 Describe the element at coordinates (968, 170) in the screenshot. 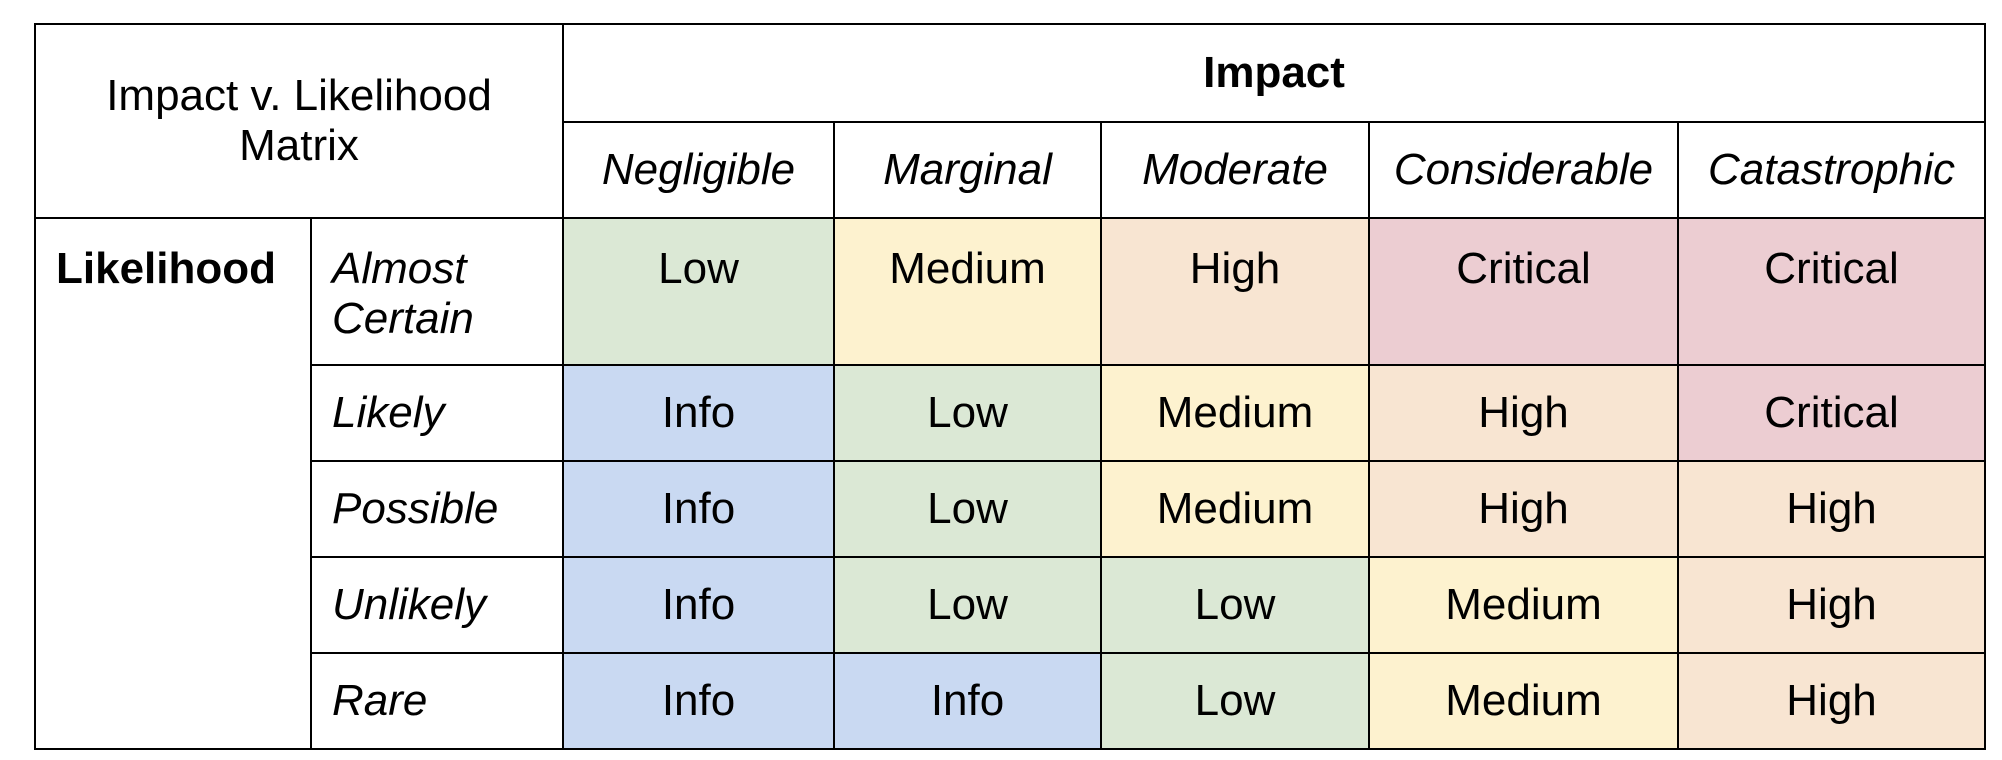

I see `impact-level-marginal: Marginal` at that location.